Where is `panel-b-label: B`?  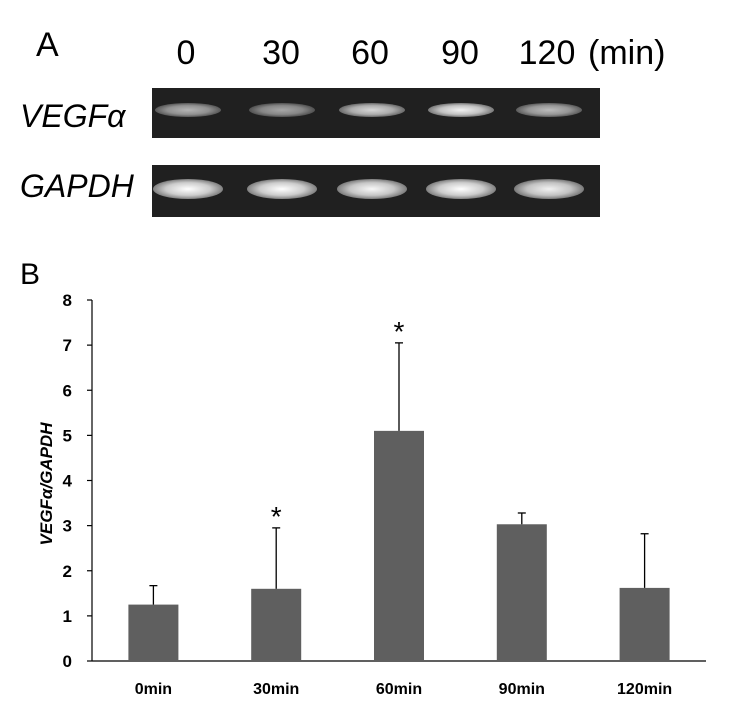
panel-b-label: B is located at coordinates (30, 274).